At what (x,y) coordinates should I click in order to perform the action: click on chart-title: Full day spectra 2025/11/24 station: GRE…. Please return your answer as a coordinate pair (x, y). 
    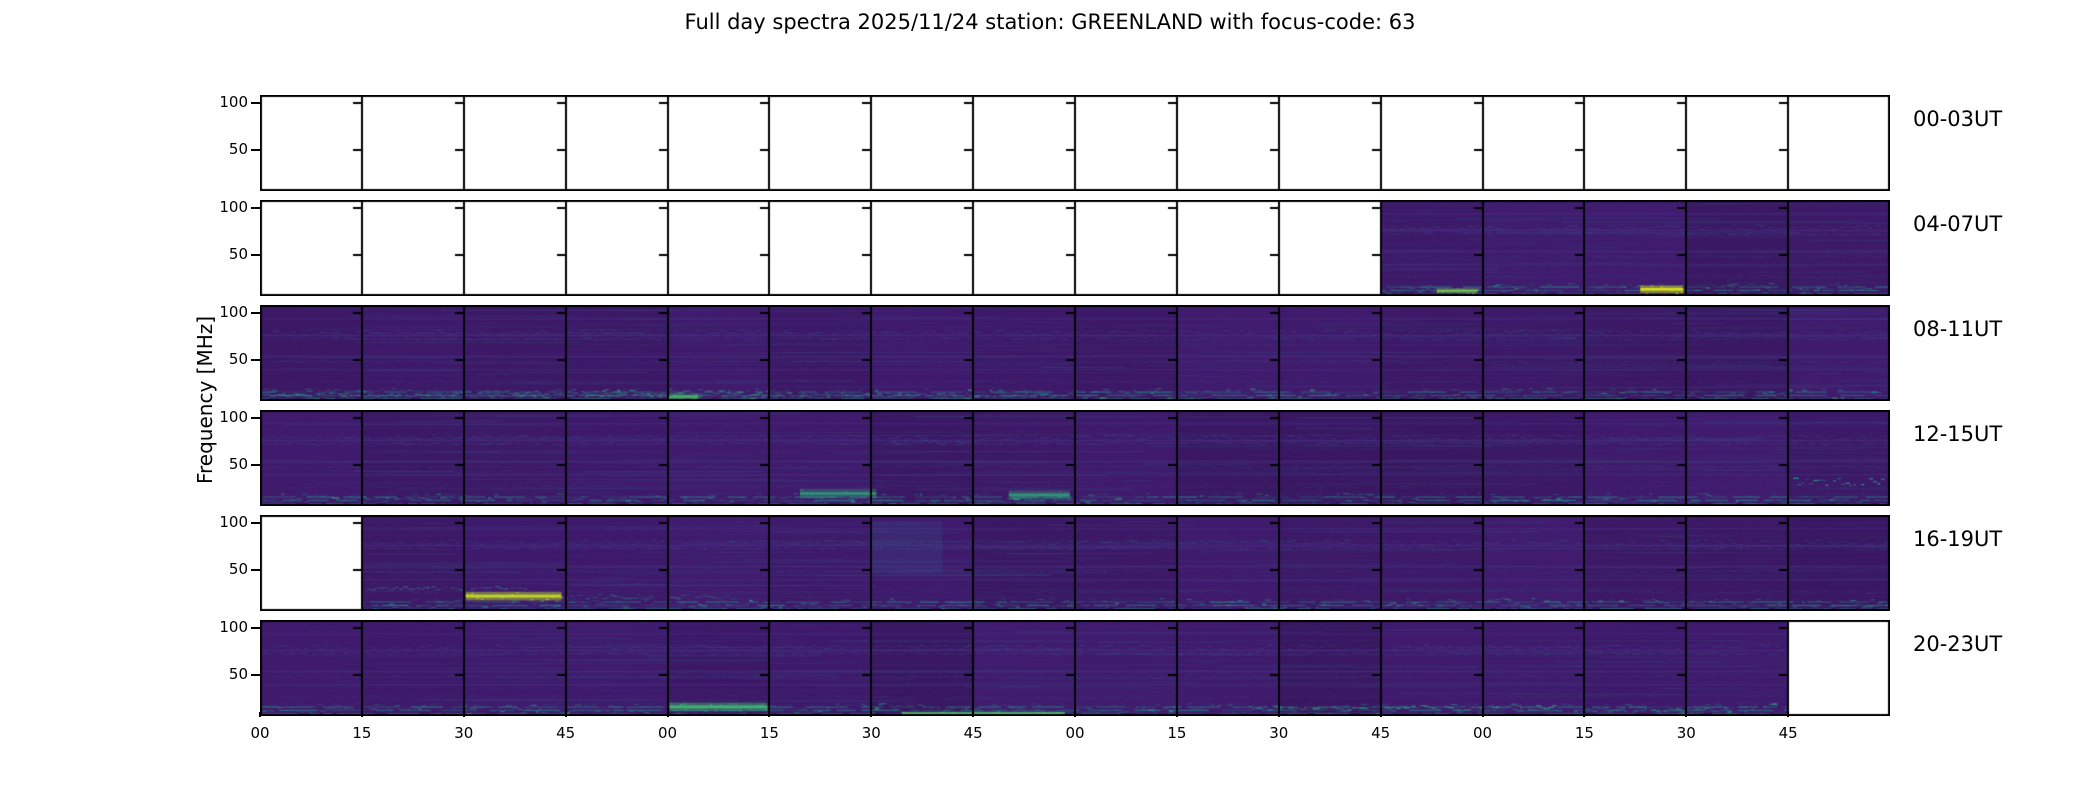
    Looking at the image, I should click on (1050, 22).